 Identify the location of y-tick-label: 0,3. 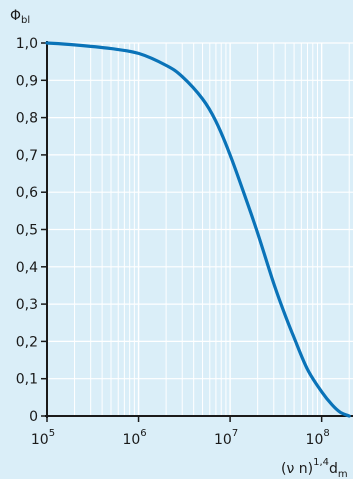
(27, 305).